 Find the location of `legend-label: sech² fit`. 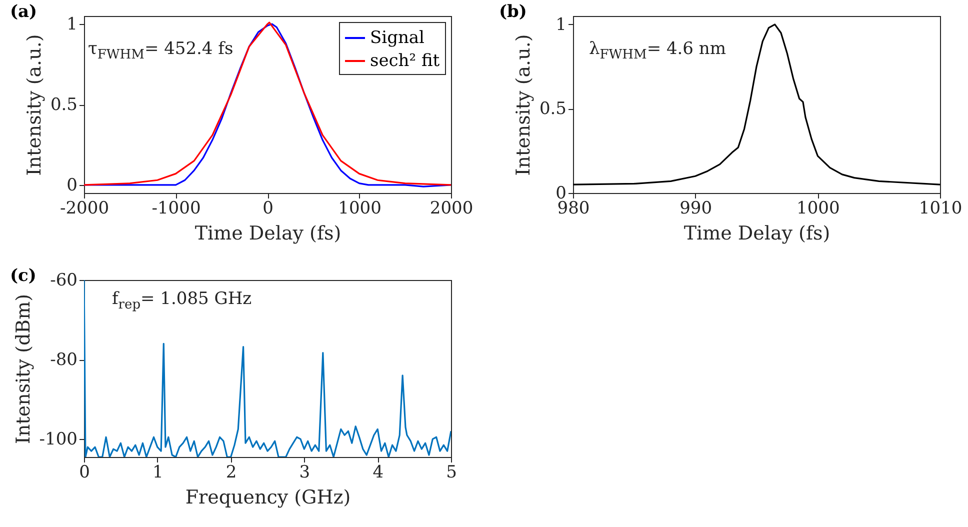

legend-label: sech² fit is located at coordinates (405, 61).